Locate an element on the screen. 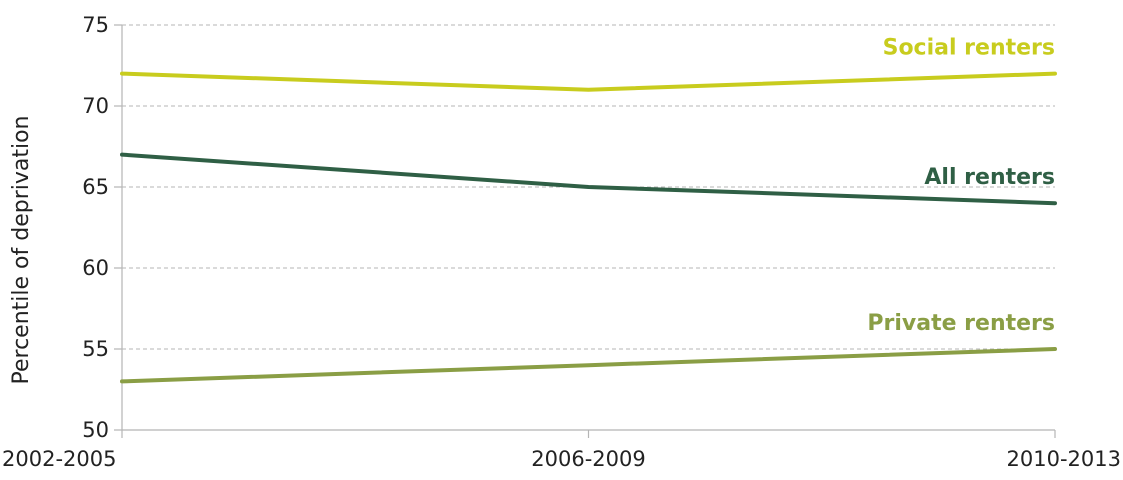  y-tick-label-60: 60 is located at coordinates (95, 268).